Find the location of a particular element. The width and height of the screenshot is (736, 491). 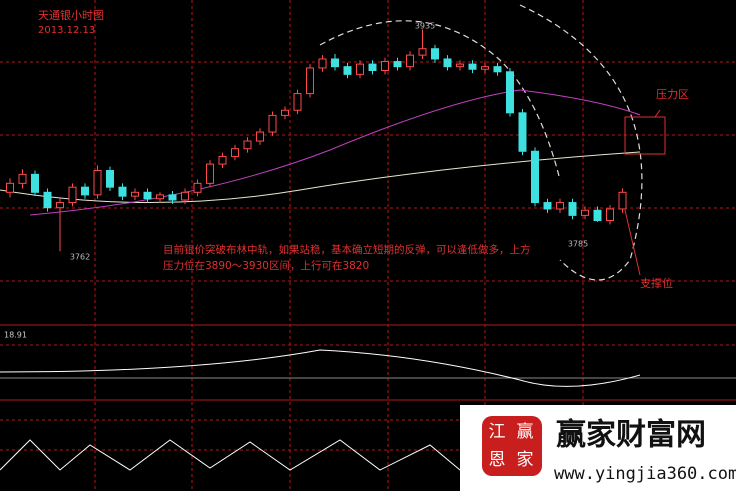

pressure-box is located at coordinates (645, 135).